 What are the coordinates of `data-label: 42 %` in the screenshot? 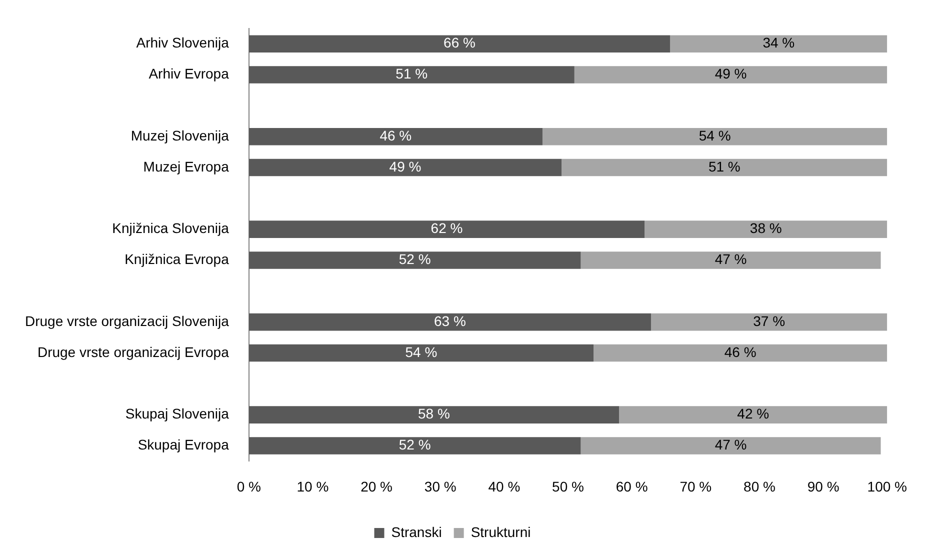 It's located at (753, 414).